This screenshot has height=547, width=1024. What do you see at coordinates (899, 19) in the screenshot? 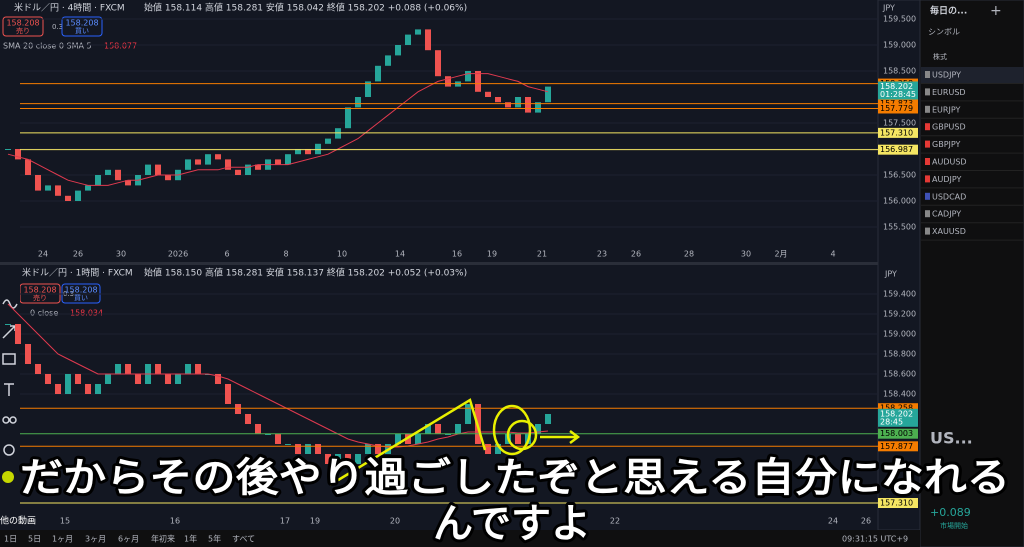
I see `price-tick-label: 159.500` at bounding box center [899, 19].